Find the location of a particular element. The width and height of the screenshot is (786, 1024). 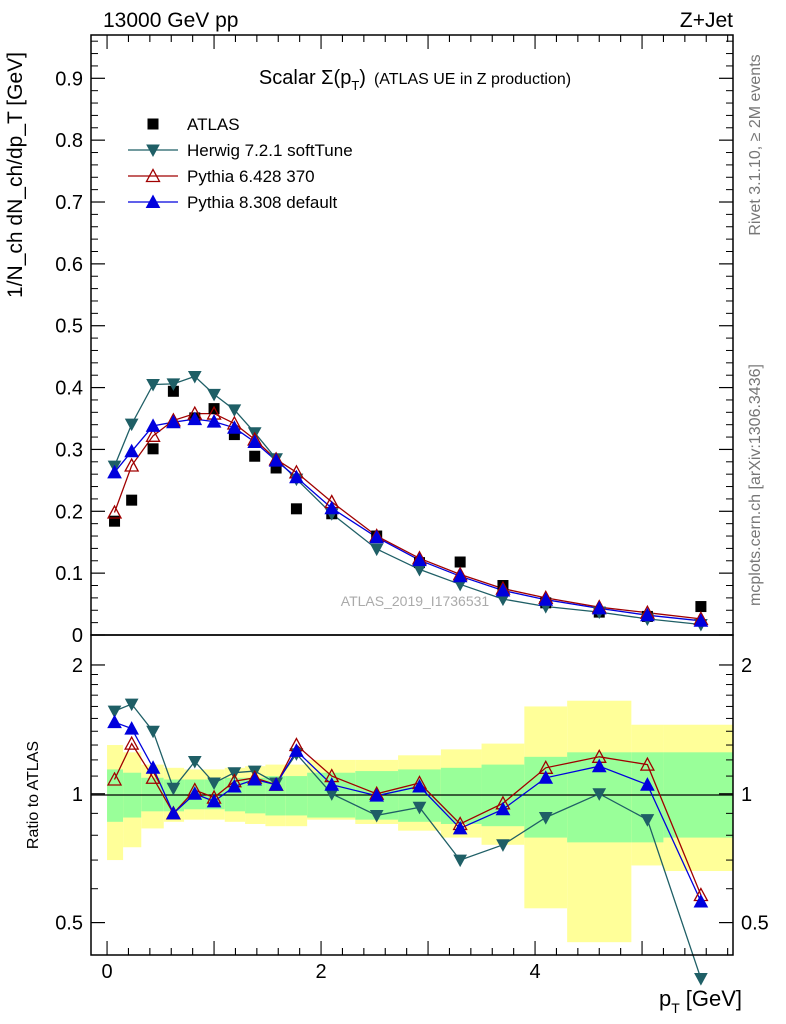

header-energy-label: 13000 GeV pp is located at coordinates (170, 20).